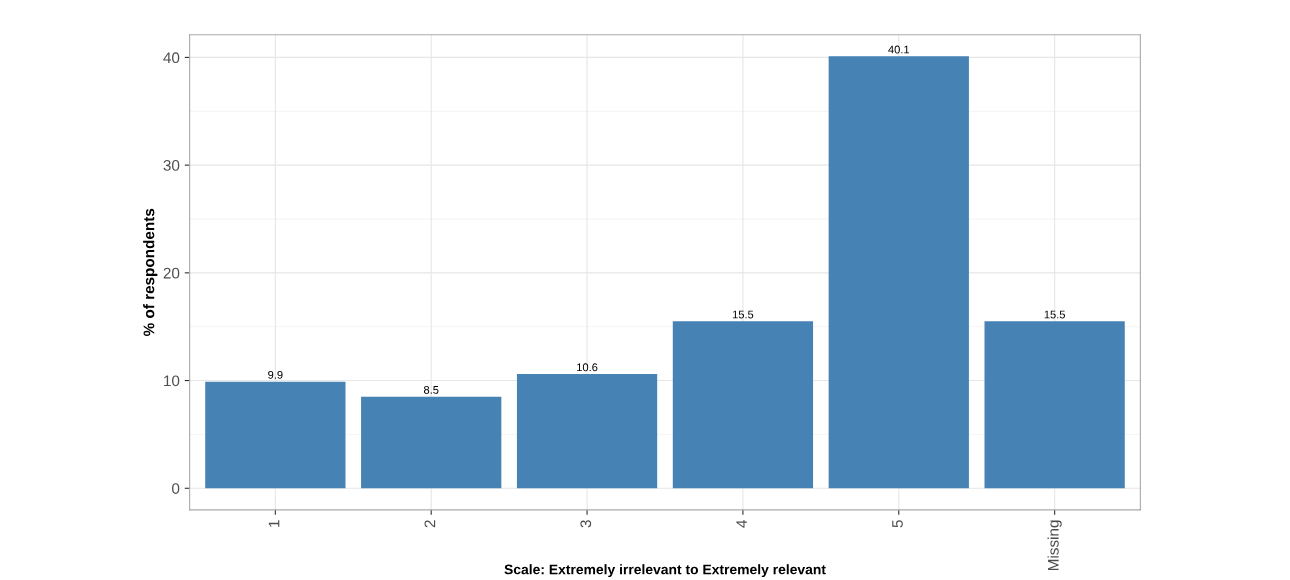 The width and height of the screenshot is (1290, 580). I want to click on x-tick-label: Missing, so click(1054, 545).